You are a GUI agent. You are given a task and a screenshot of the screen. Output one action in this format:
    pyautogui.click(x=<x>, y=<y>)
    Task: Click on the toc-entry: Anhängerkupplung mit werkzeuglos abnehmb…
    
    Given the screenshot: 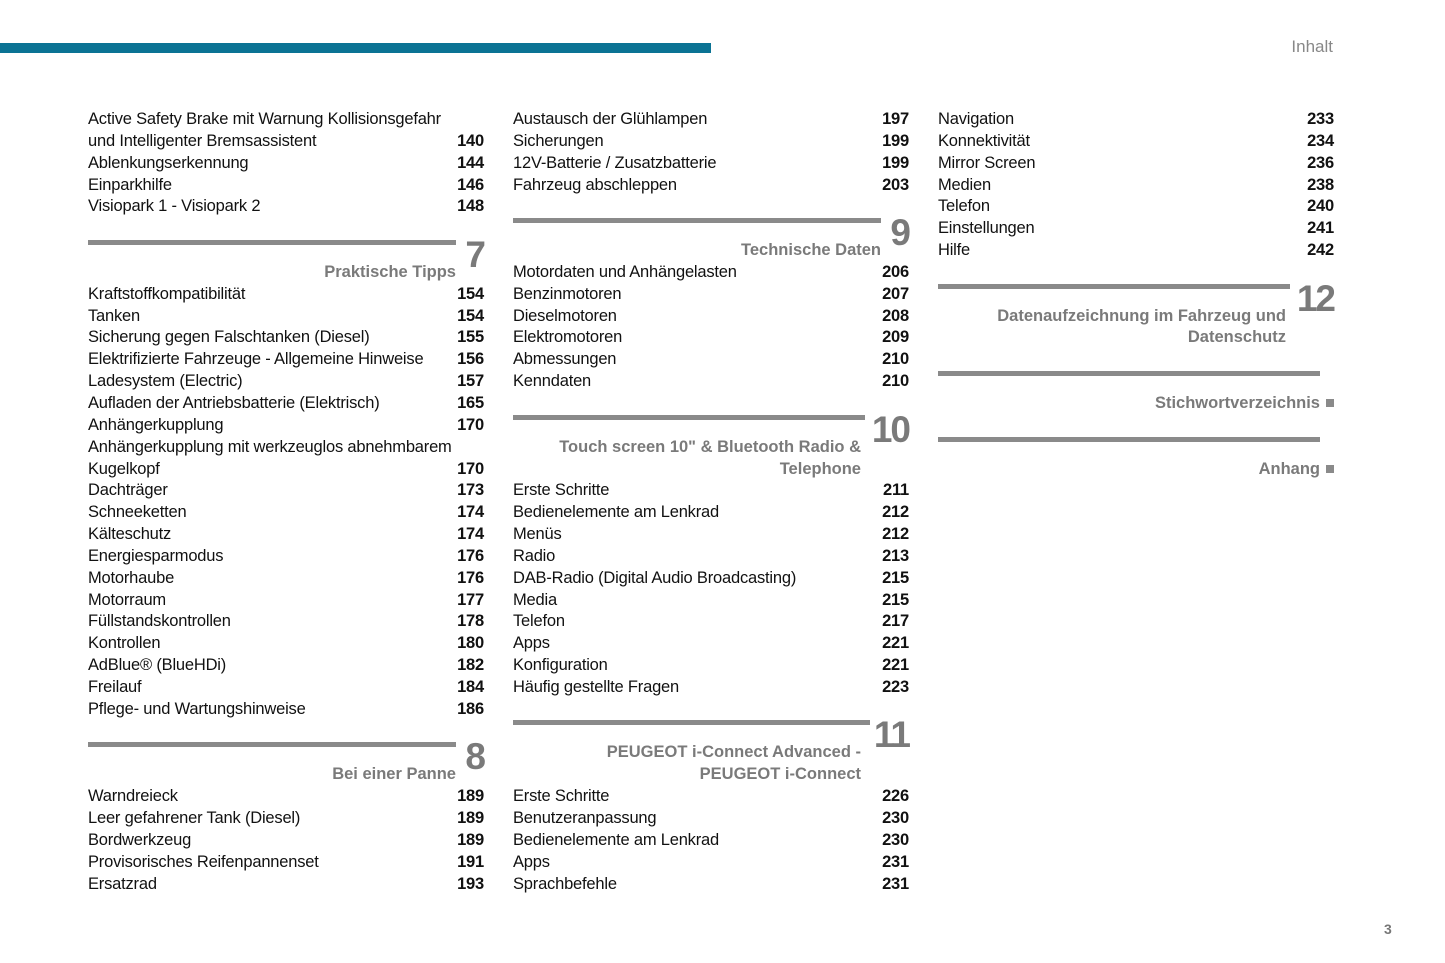 What is the action you would take?
    pyautogui.click(x=286, y=448)
    